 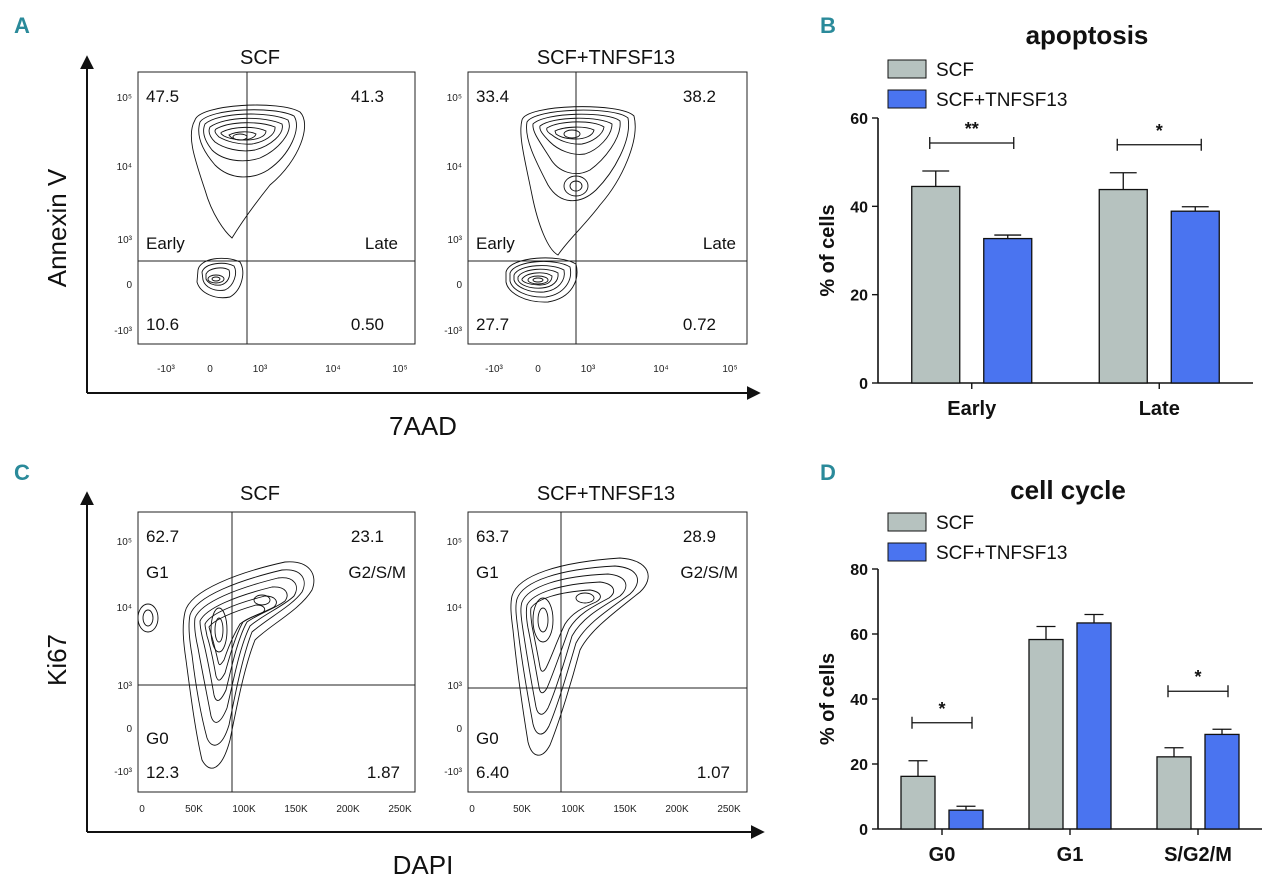 What do you see at coordinates (381, 243) in the screenshot?
I see `quadrant-label-late: Late` at bounding box center [381, 243].